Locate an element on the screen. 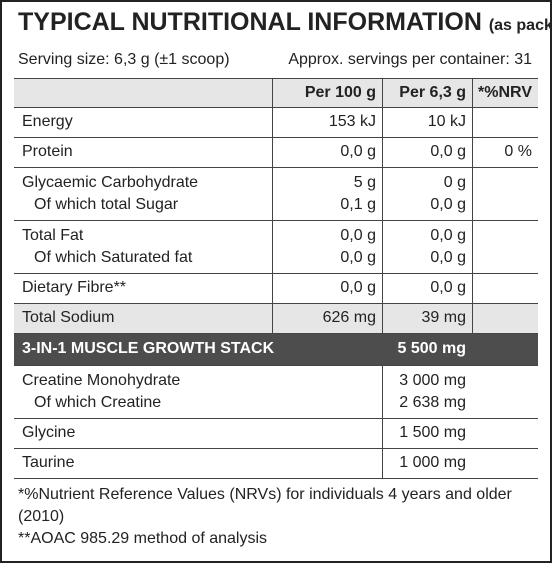  row-value: 5 g is located at coordinates (364, 182).